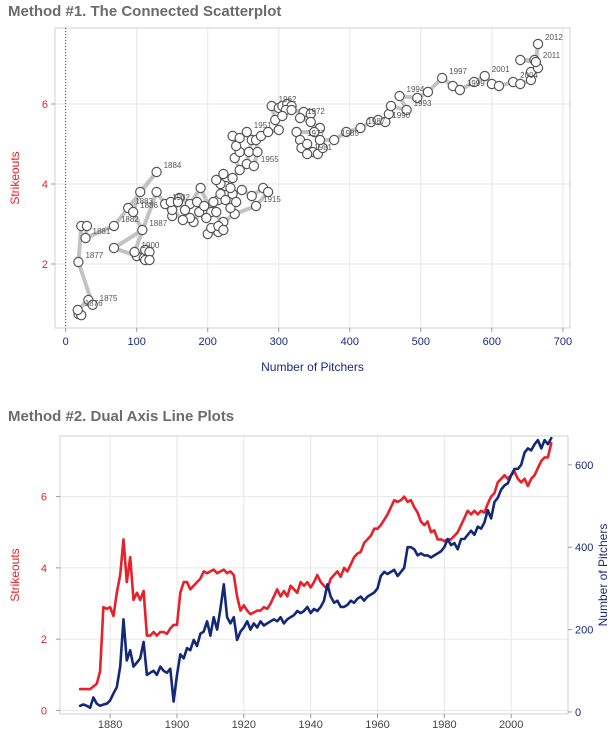 This screenshot has width=613, height=732. What do you see at coordinates (279, 342) in the screenshot?
I see `x-tick-label: 300` at bounding box center [279, 342].